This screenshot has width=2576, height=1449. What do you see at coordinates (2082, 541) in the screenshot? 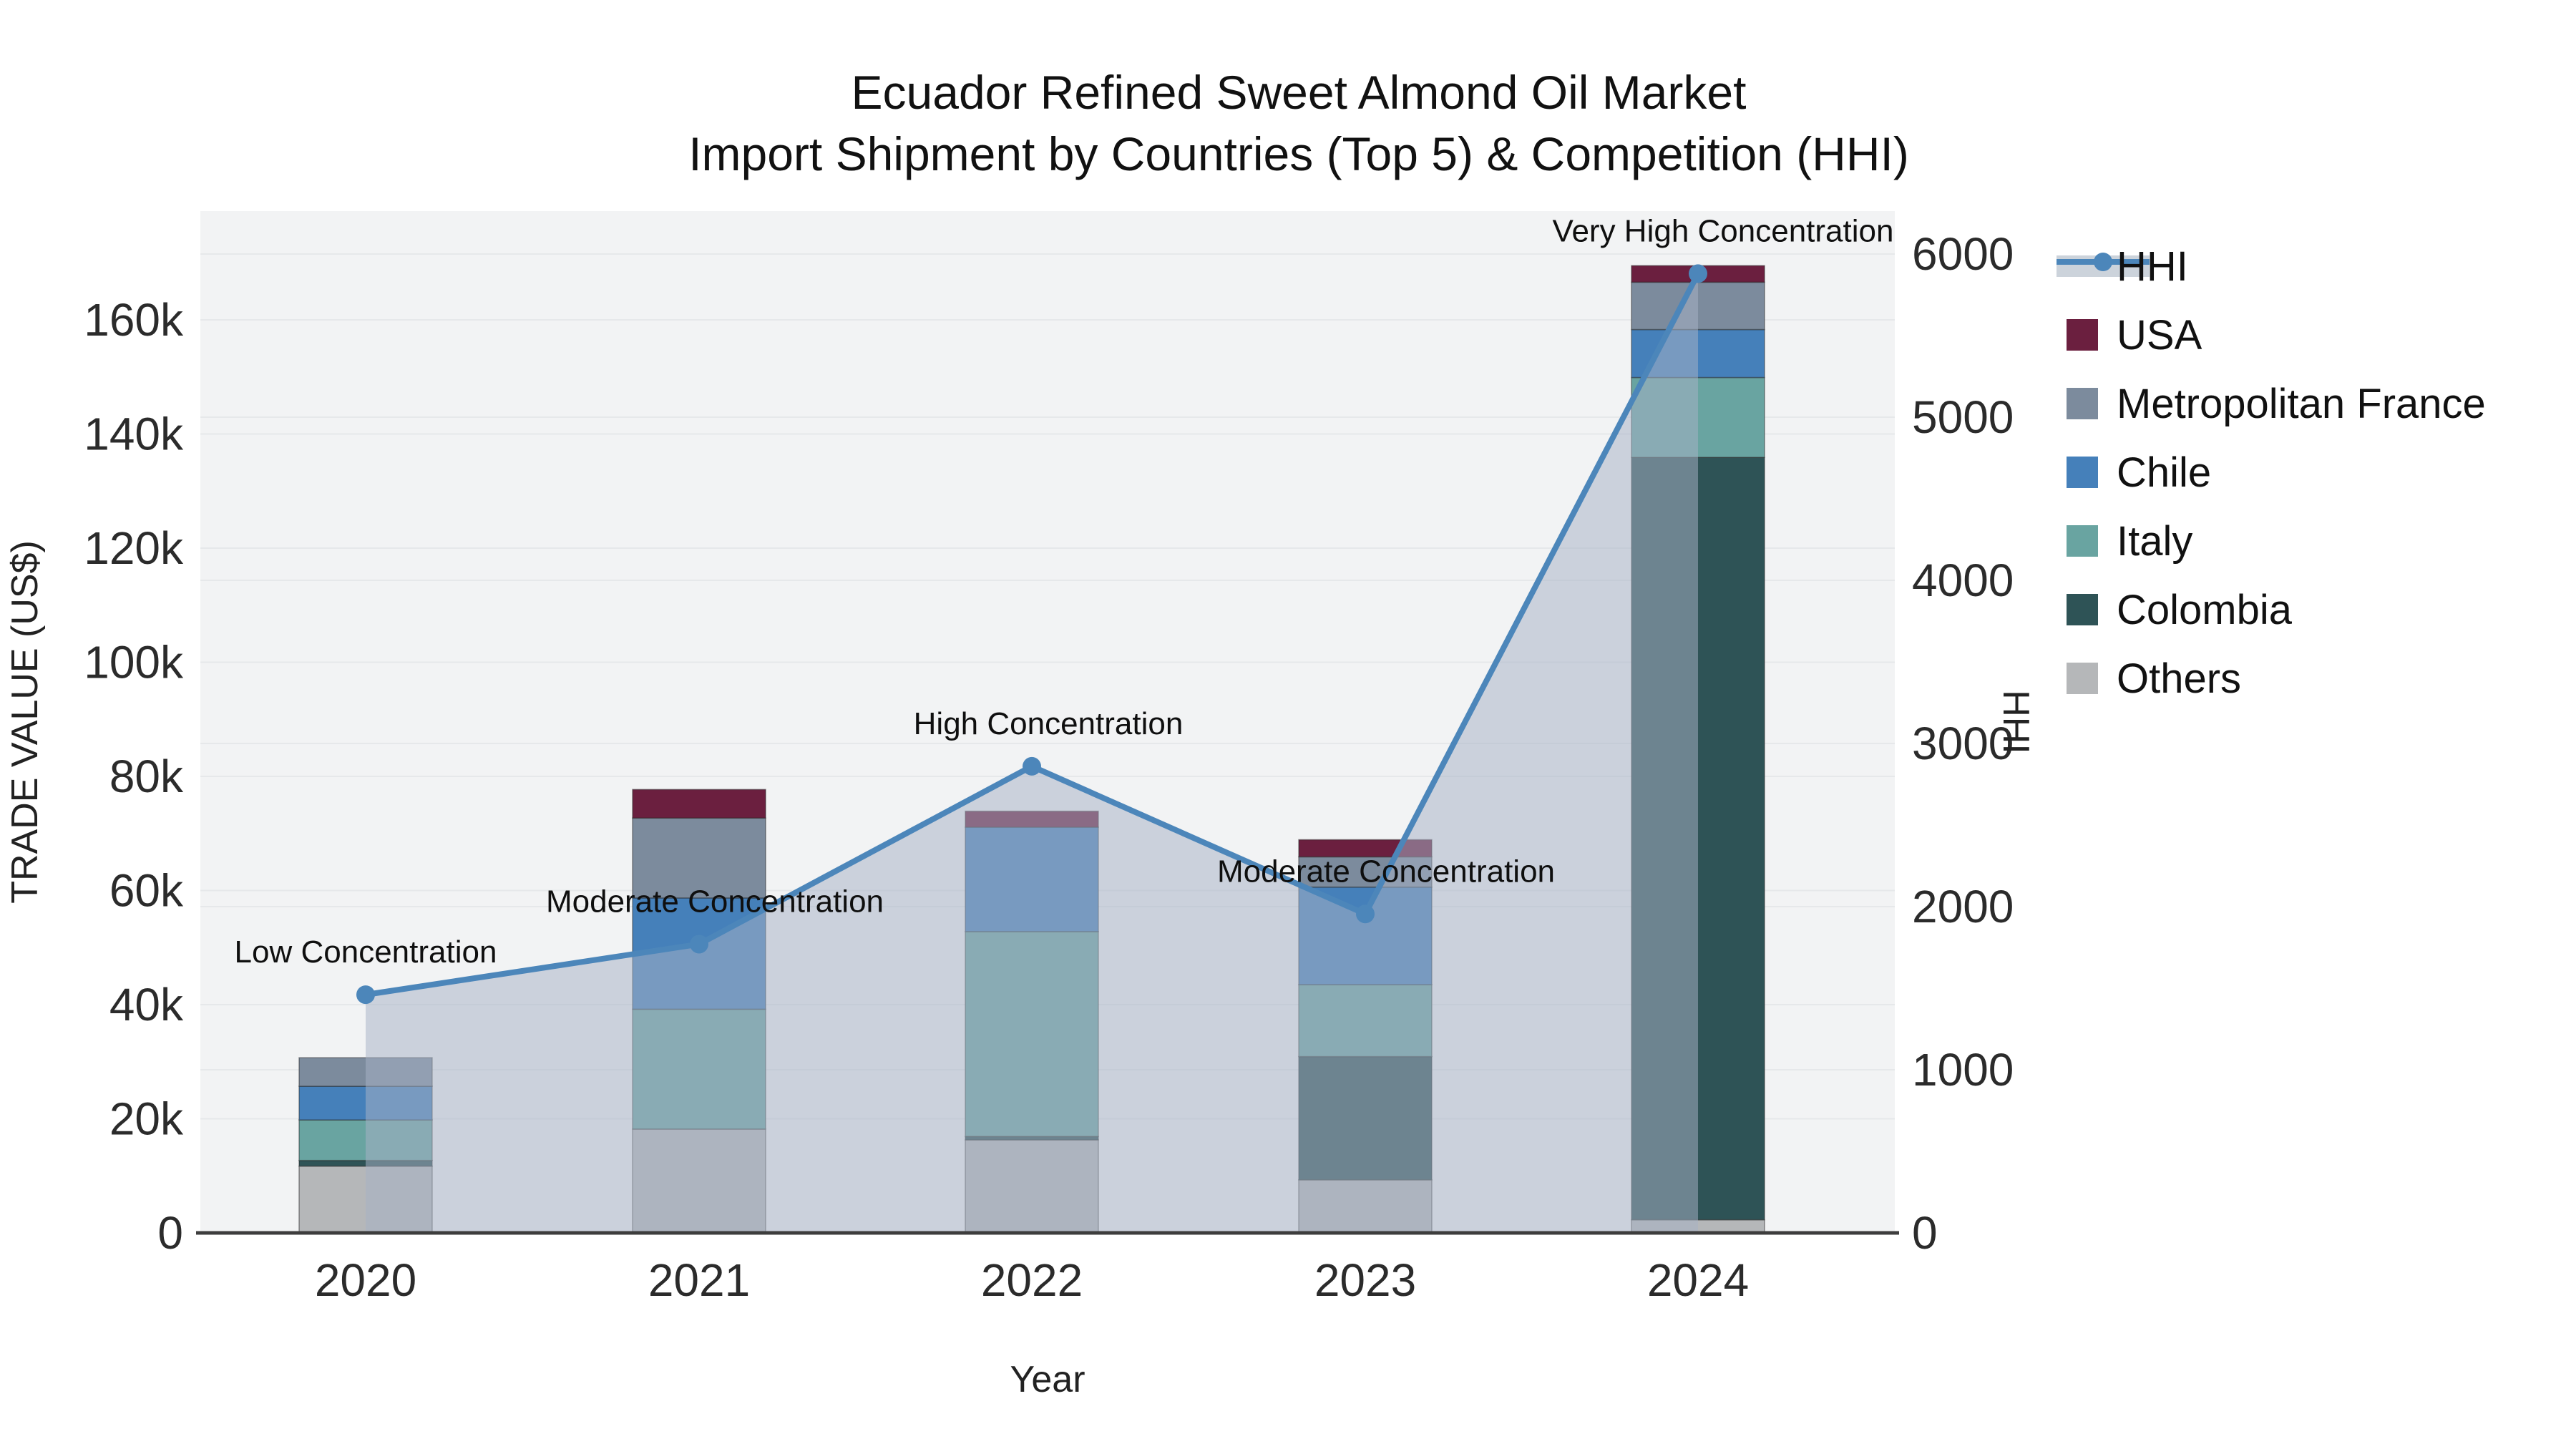
I see `legend-swatch-italy` at bounding box center [2082, 541].